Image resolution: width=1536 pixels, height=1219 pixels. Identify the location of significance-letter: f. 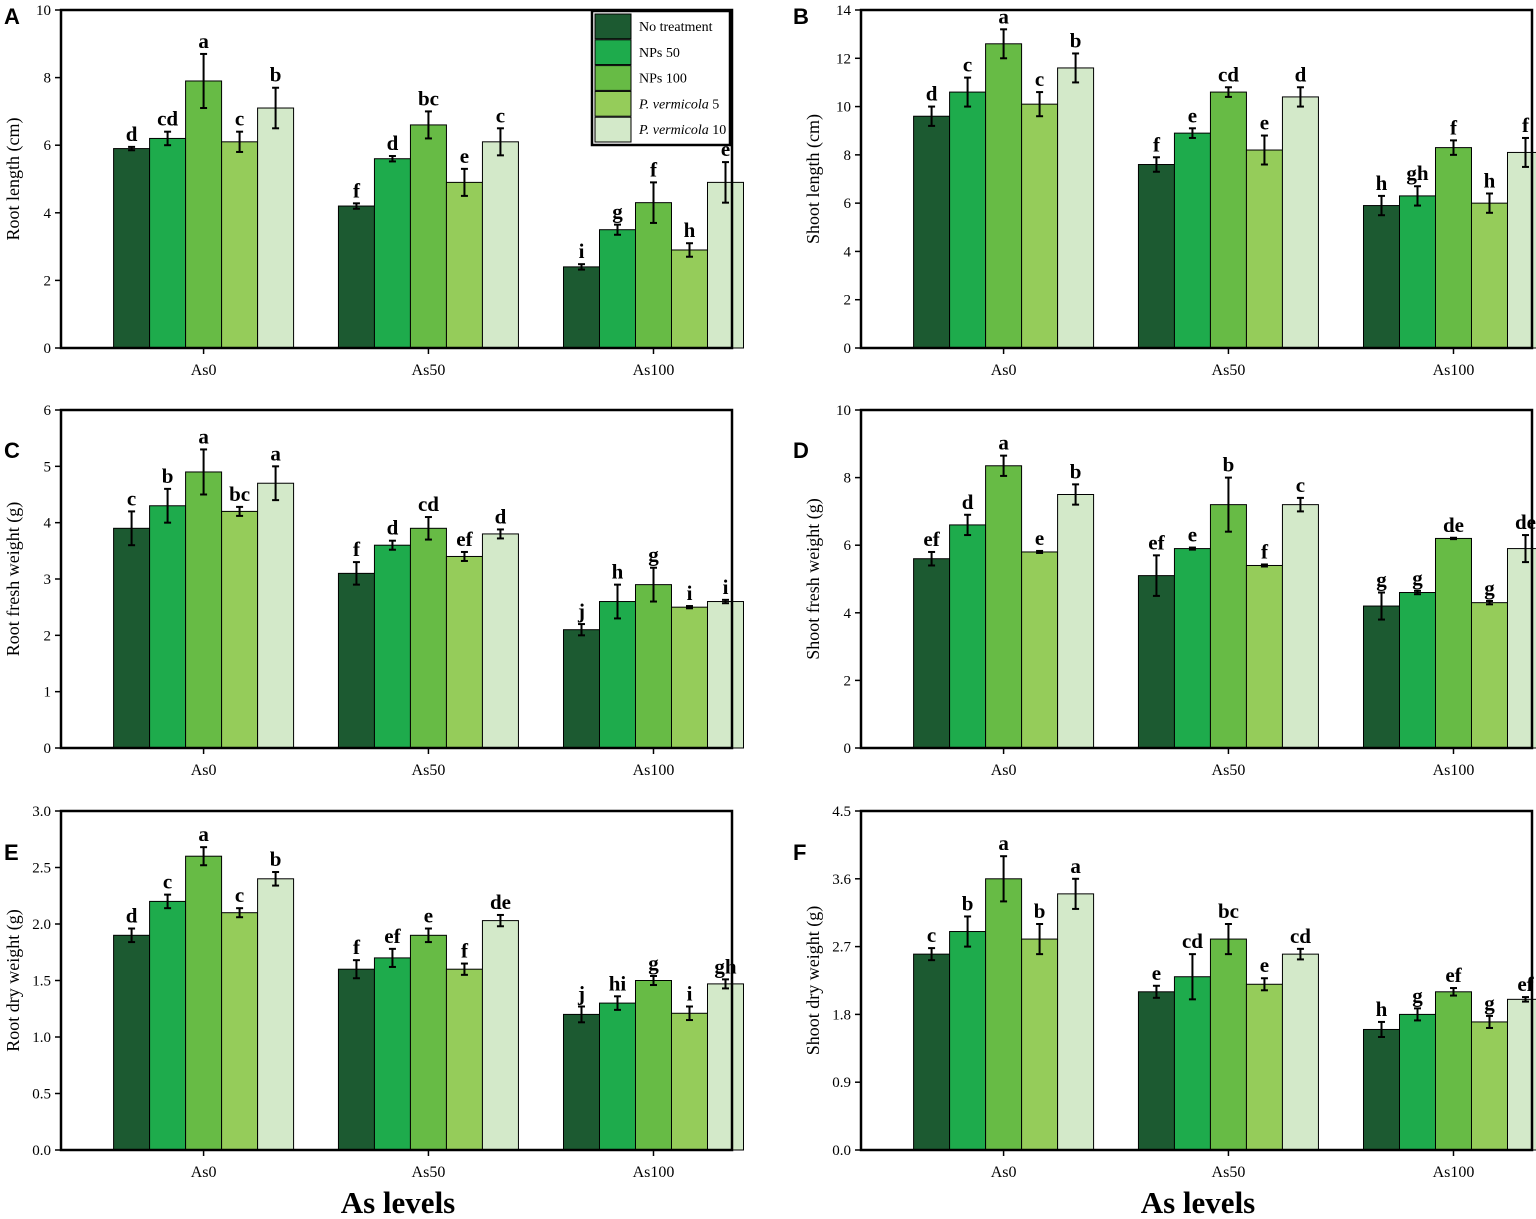
(465, 951).